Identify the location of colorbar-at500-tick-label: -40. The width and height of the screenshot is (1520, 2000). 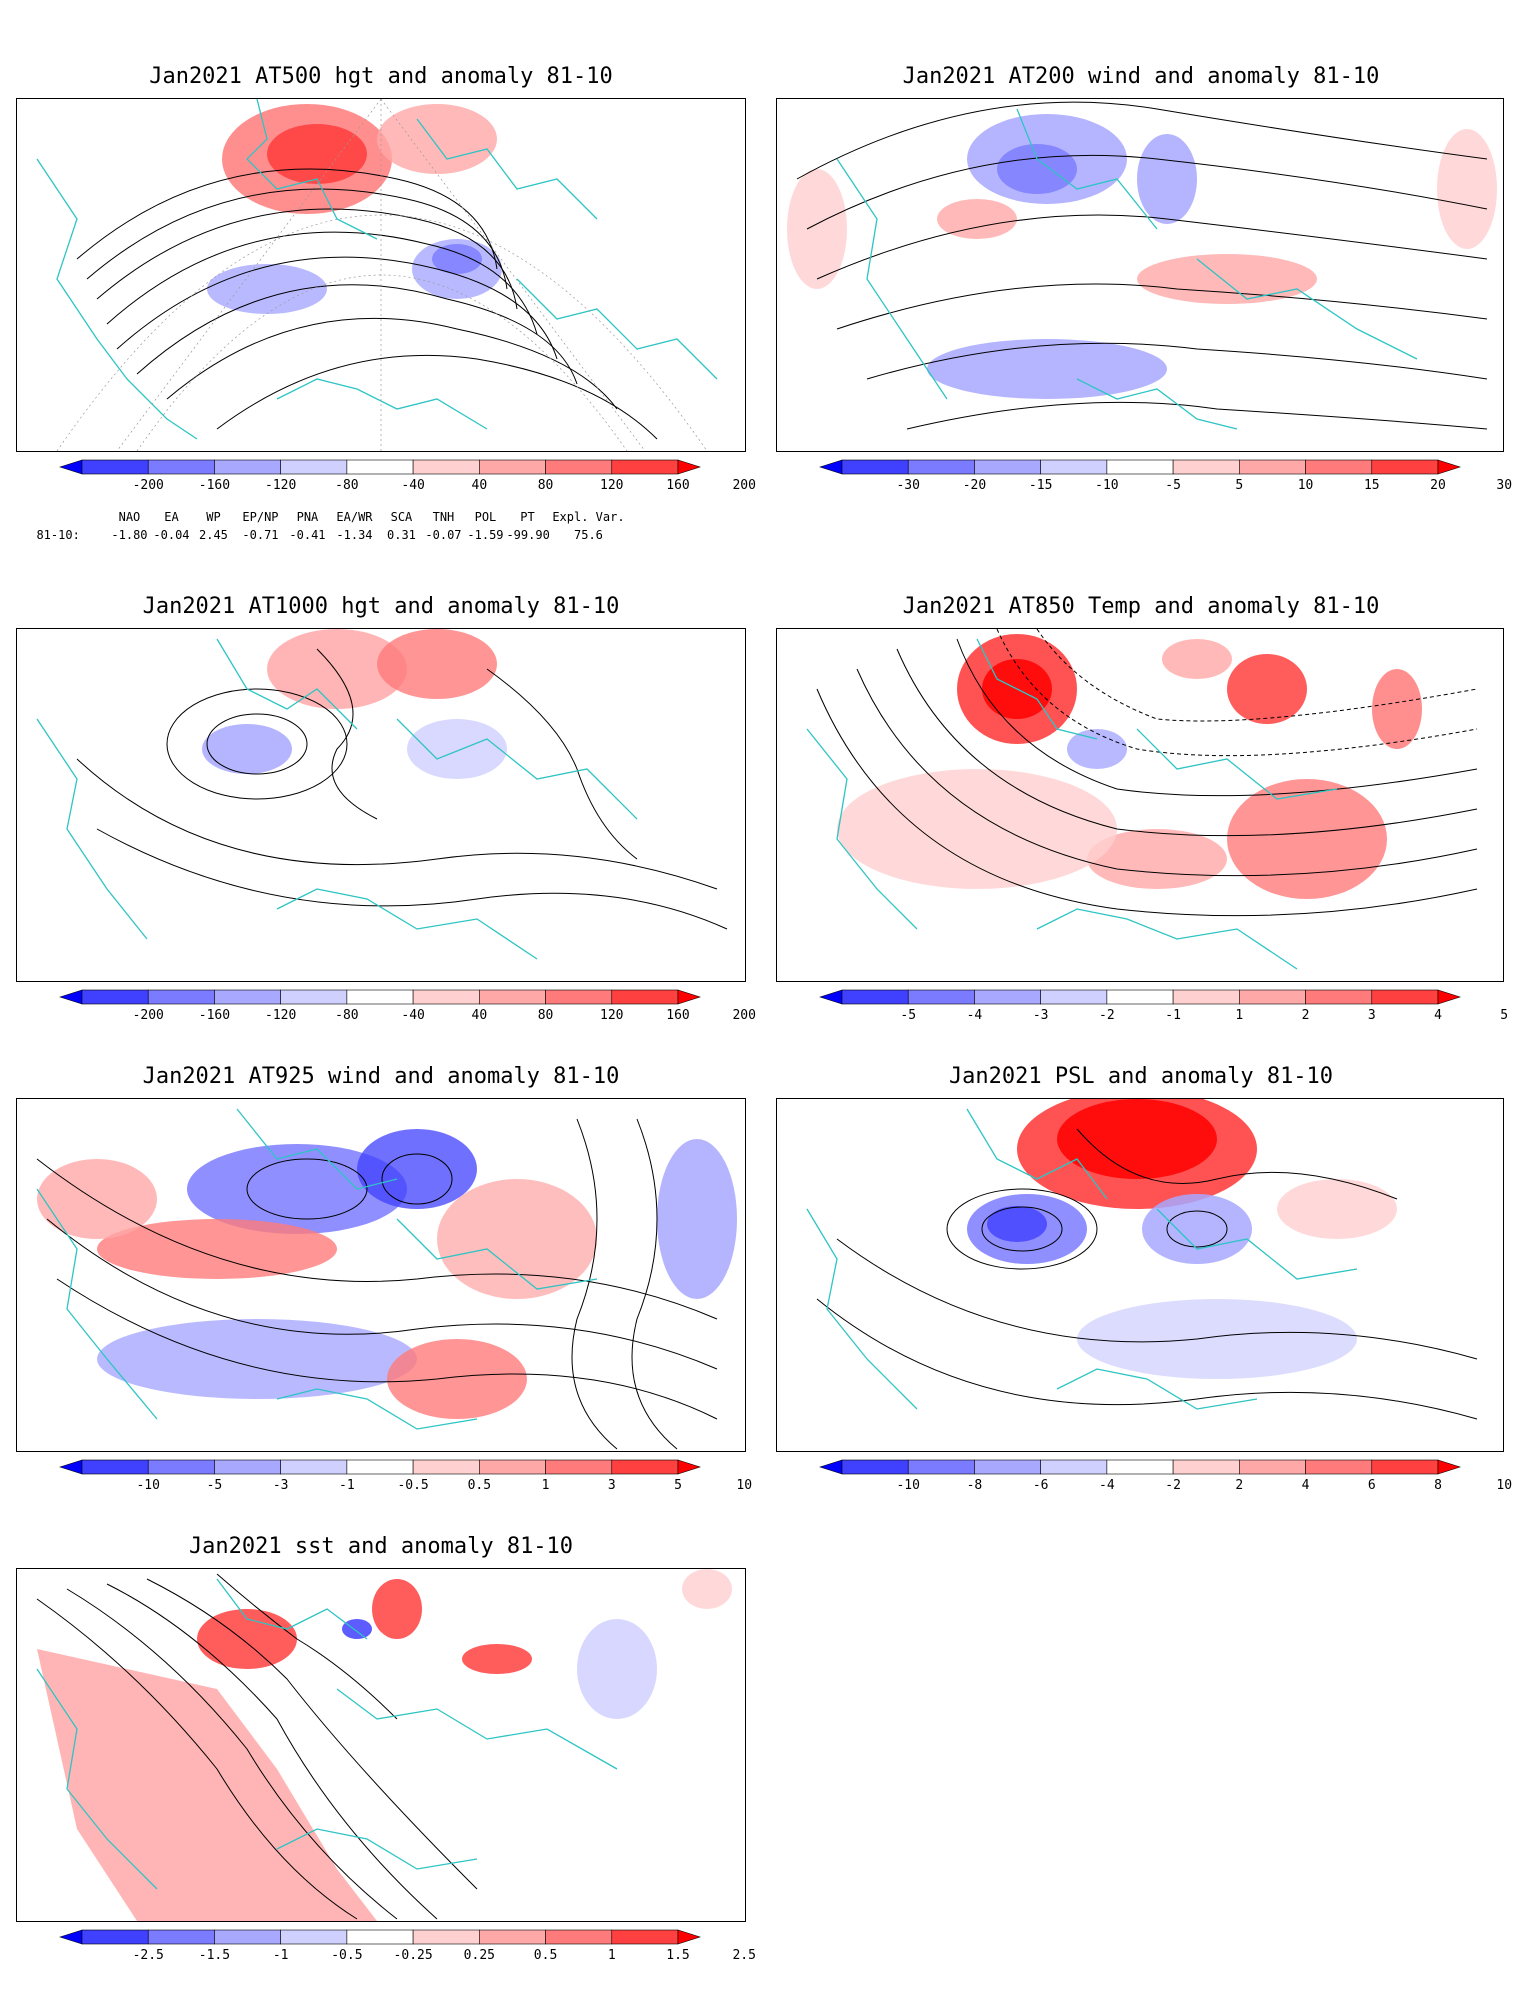
(413, 485).